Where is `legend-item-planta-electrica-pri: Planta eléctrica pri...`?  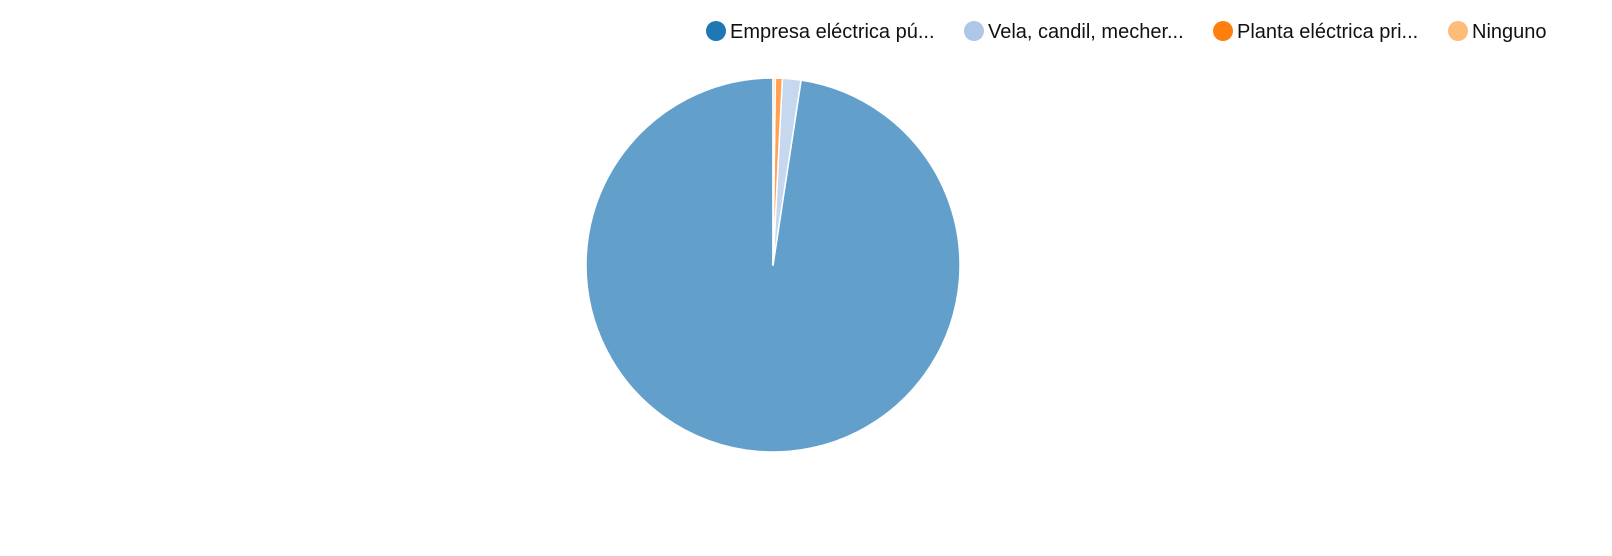
legend-item-planta-electrica-pri: Planta eléctrica pri... is located at coordinates (1315, 32).